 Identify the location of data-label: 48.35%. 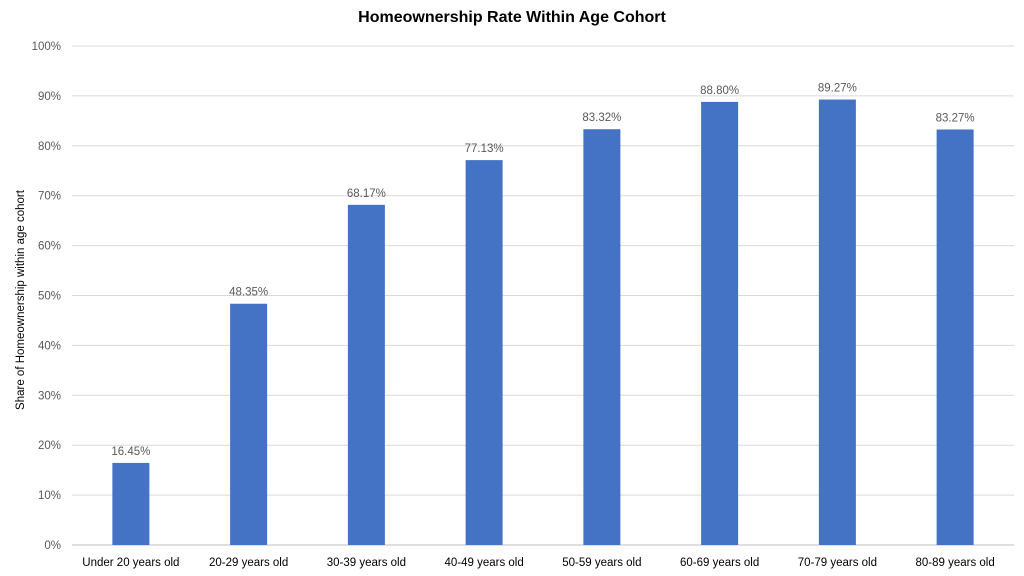
(248, 293).